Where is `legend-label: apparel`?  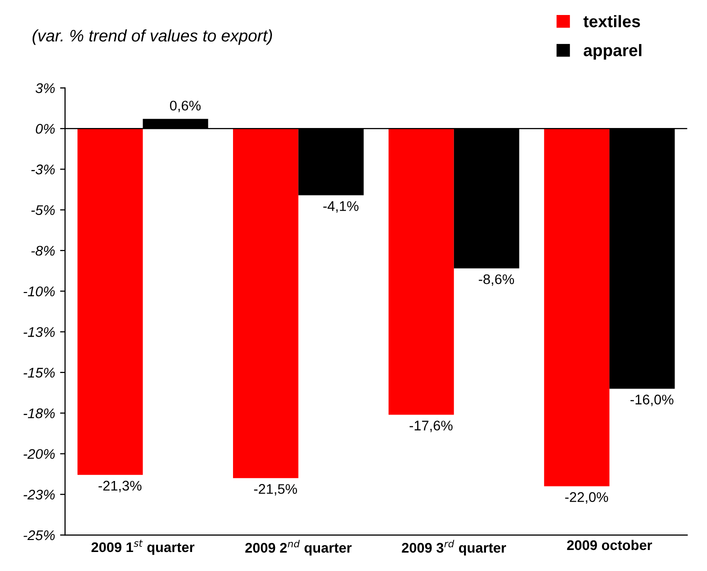
legend-label: apparel is located at coordinates (613, 52).